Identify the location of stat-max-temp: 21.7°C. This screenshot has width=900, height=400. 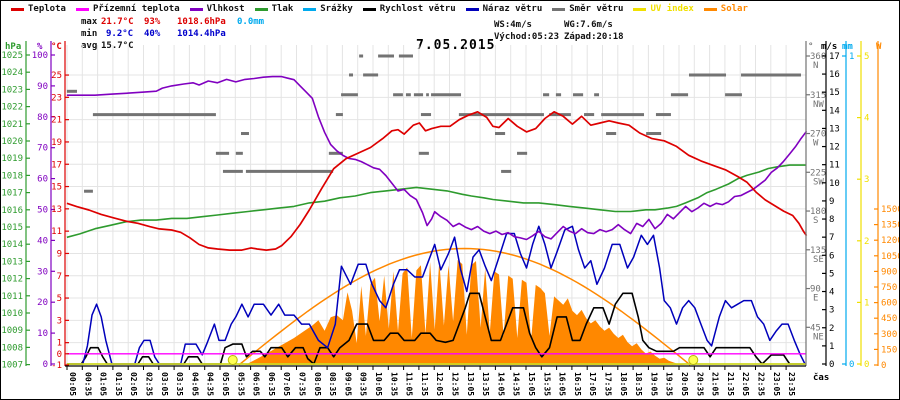
(117, 22).